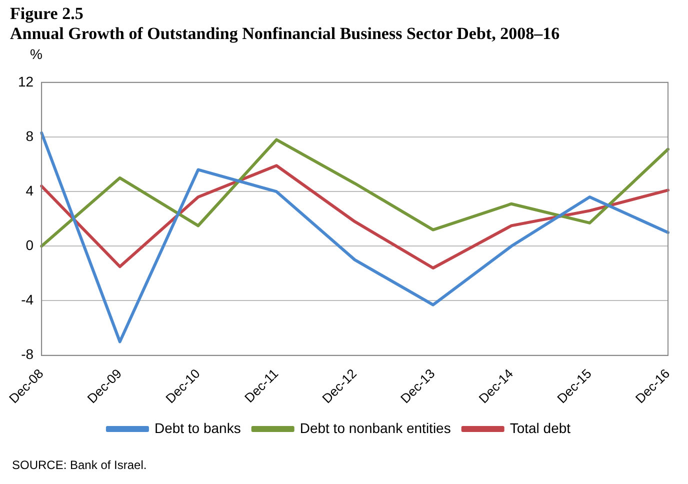 The width and height of the screenshot is (688, 484). I want to click on legend-label: Debt to banks, so click(197, 428).